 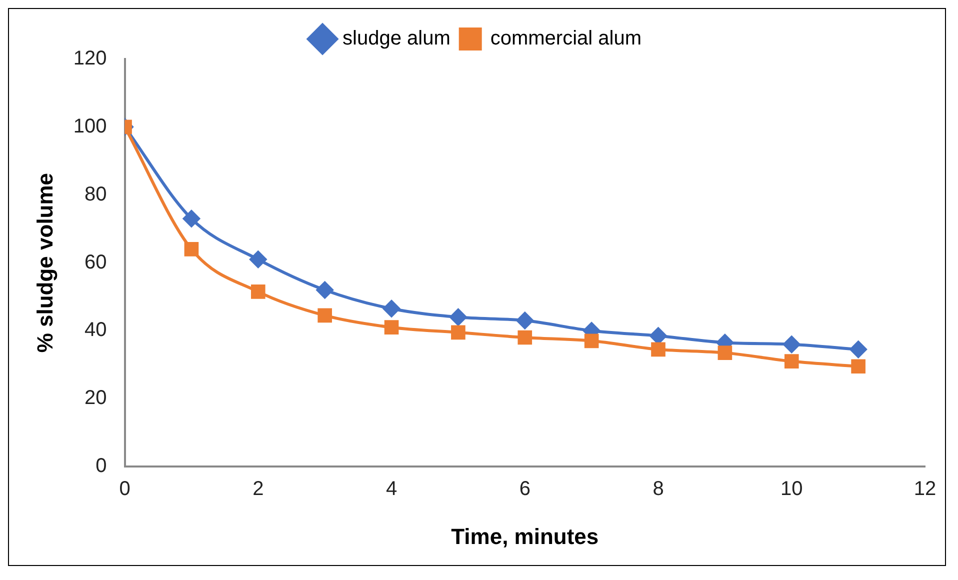 What do you see at coordinates (791, 489) in the screenshot?
I see `x-tick-label: 10` at bounding box center [791, 489].